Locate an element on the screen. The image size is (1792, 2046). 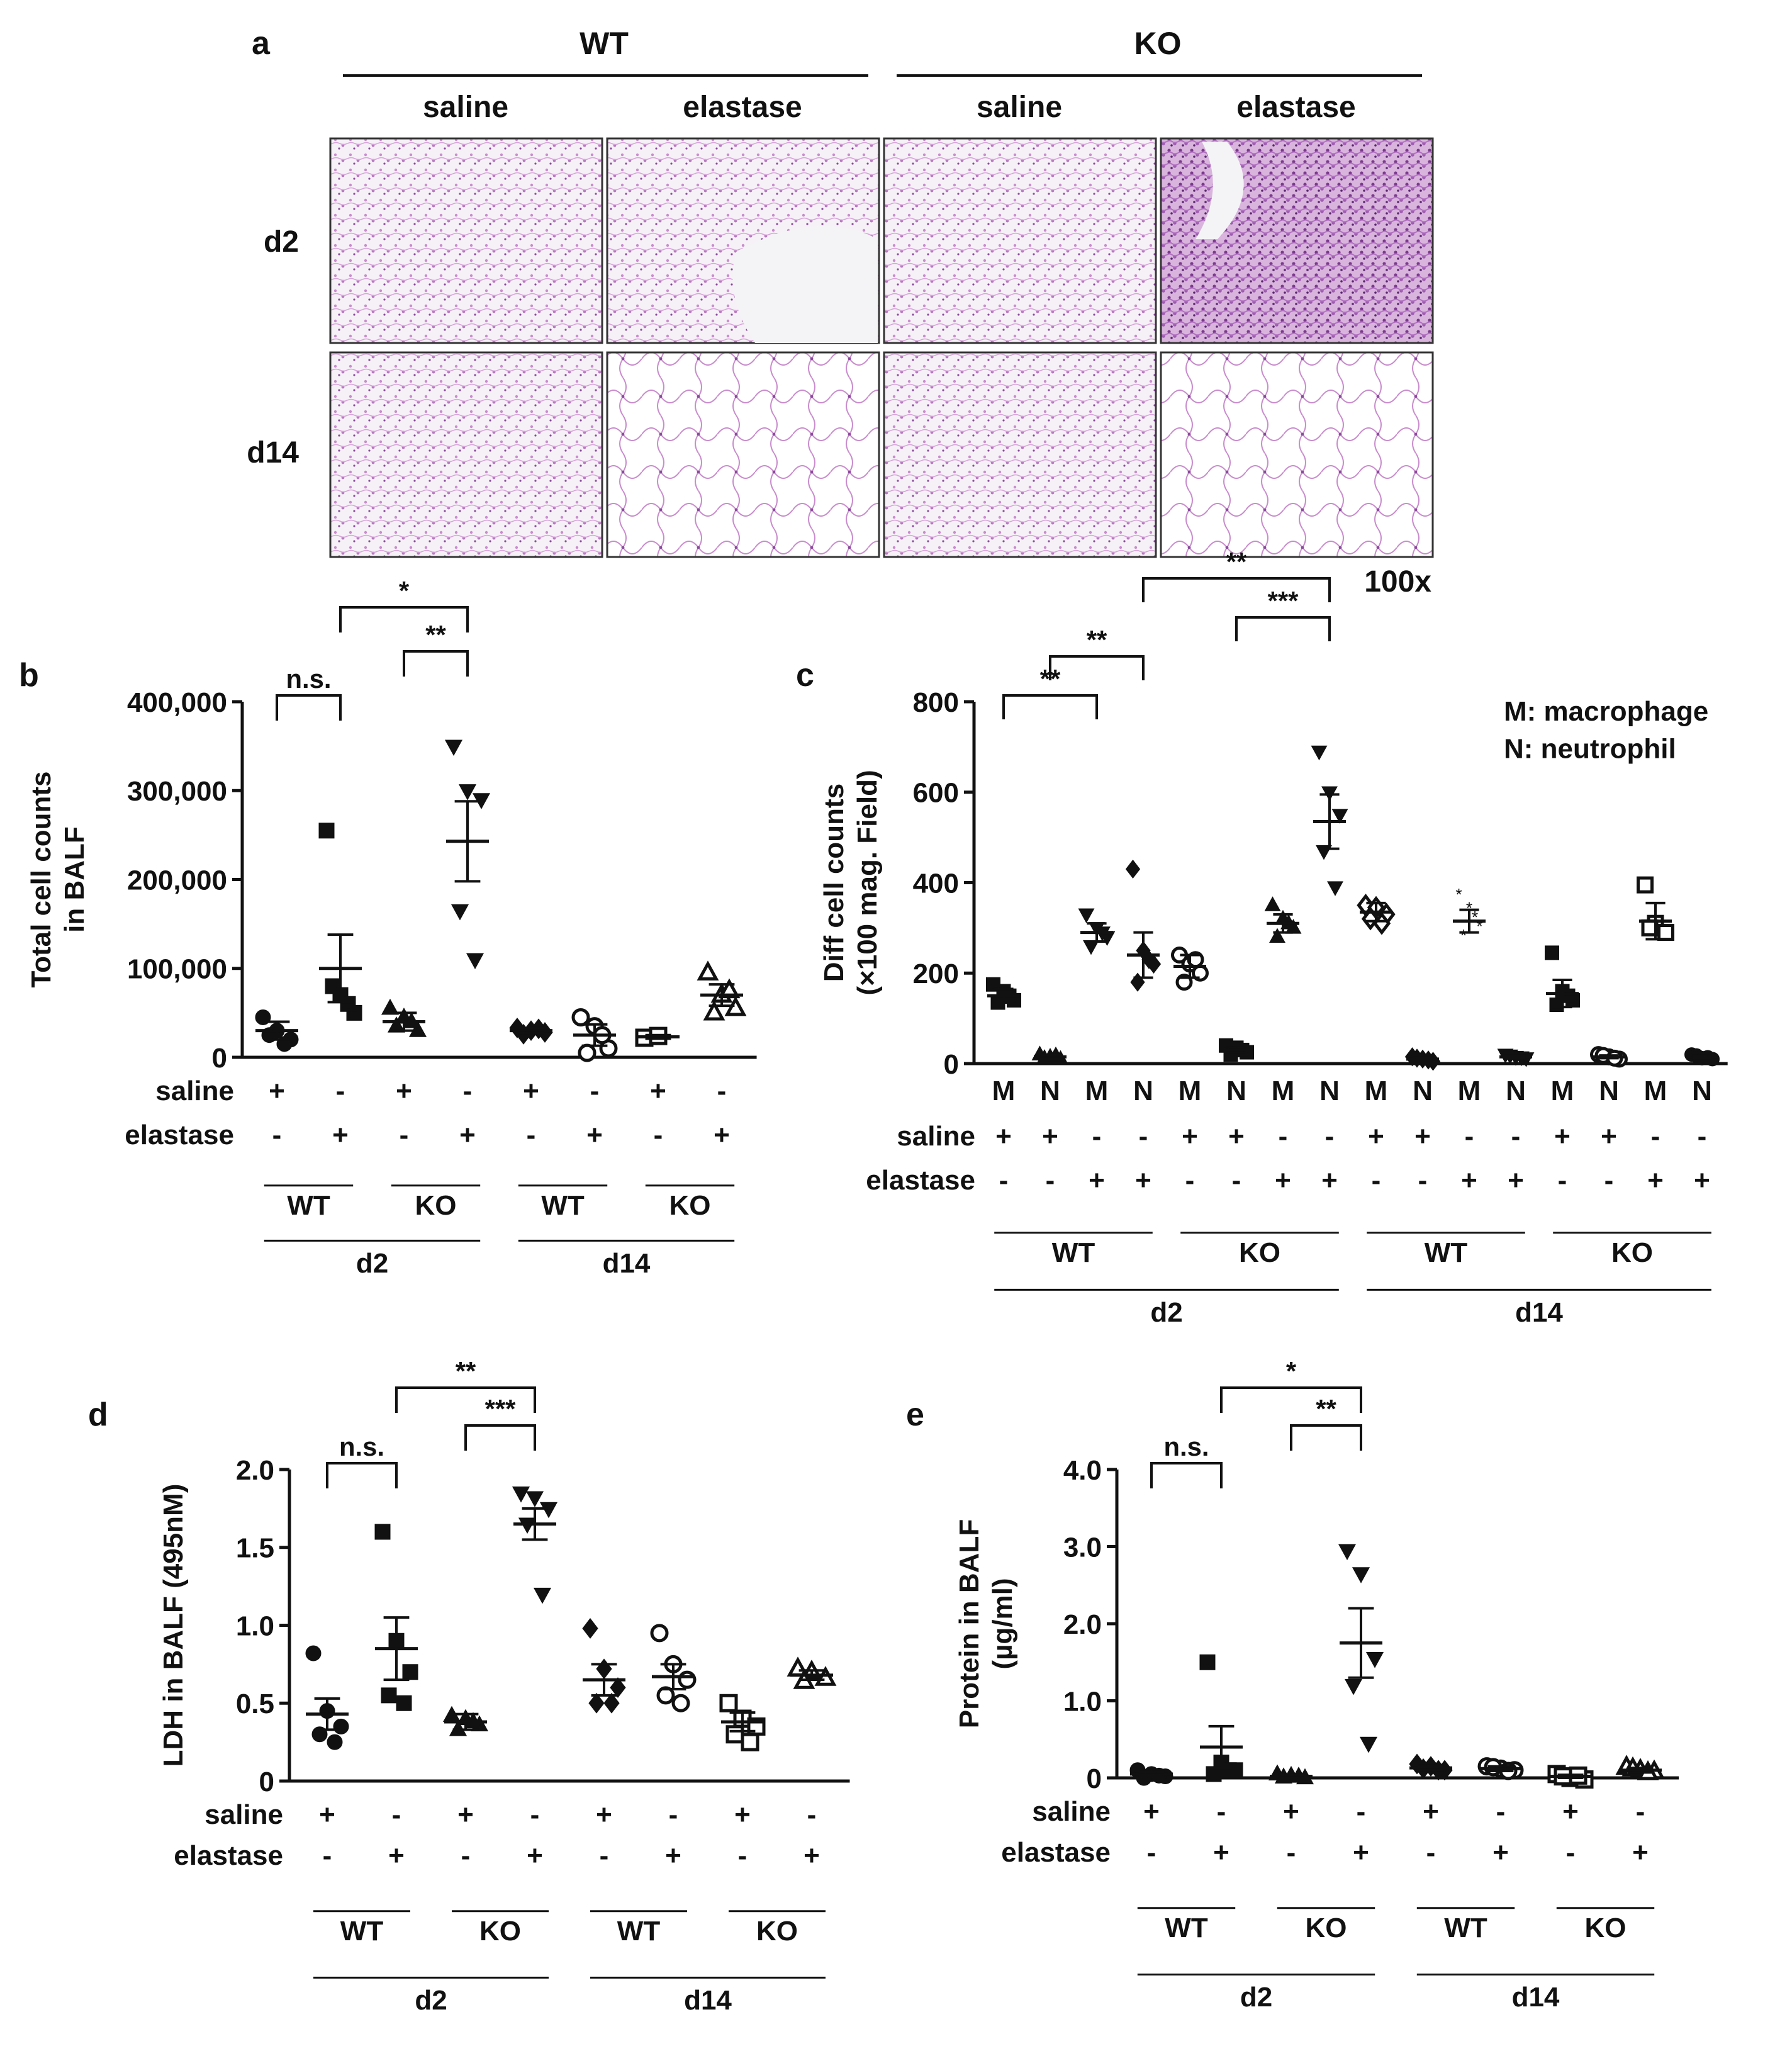
treatment-label-wt-saline: saline is located at coordinates (465, 107).